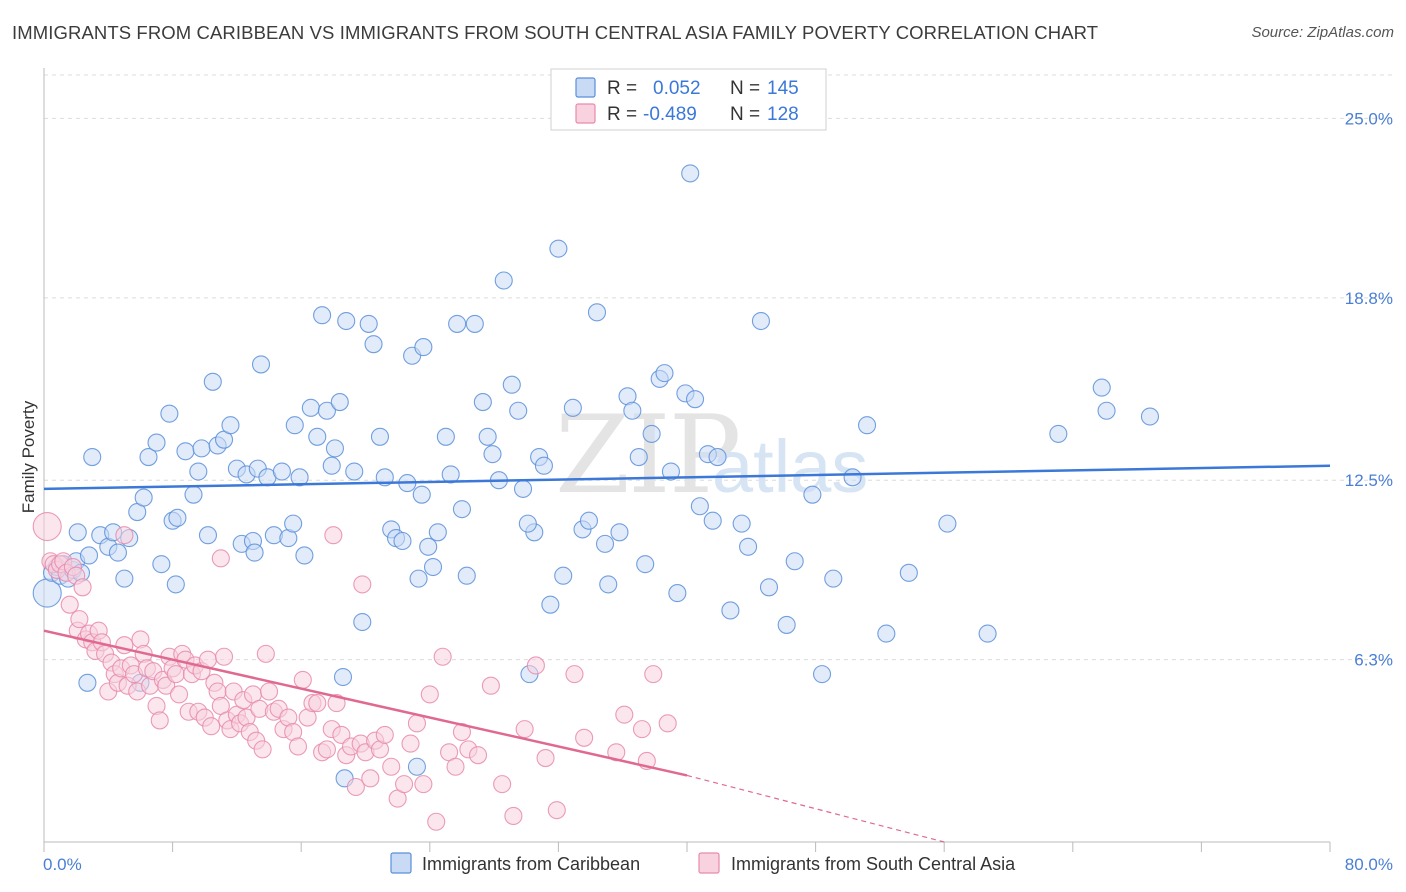 This screenshot has height=892, width=1406. What do you see at coordinates (688, 99) in the screenshot?
I see `stats-box: R = 0.052 N = 145 R = -0.489 N = 128` at bounding box center [688, 99].